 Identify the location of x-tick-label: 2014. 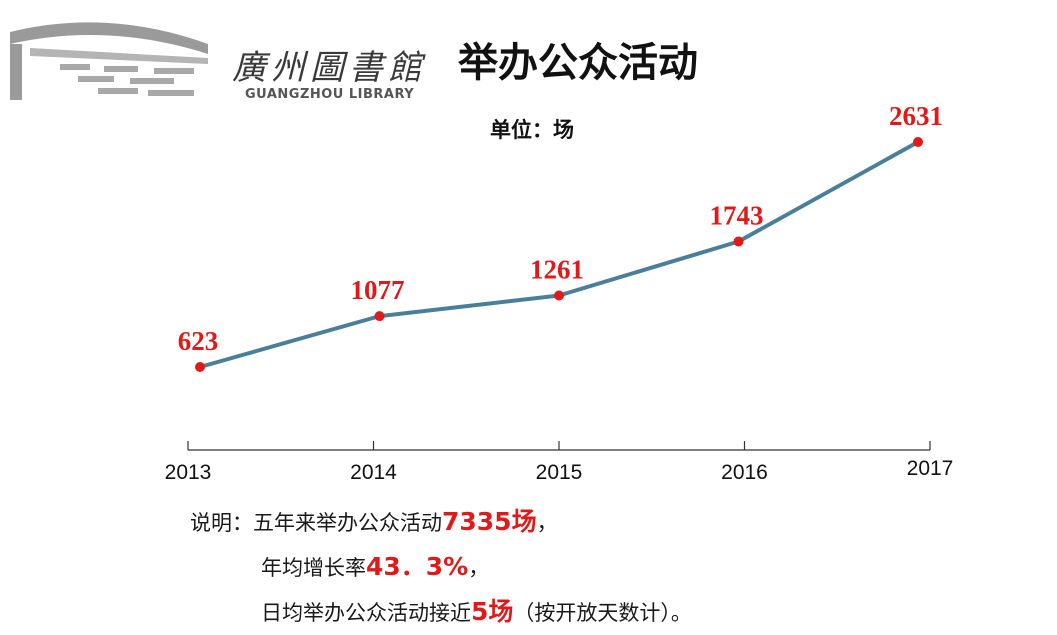
(373, 472).